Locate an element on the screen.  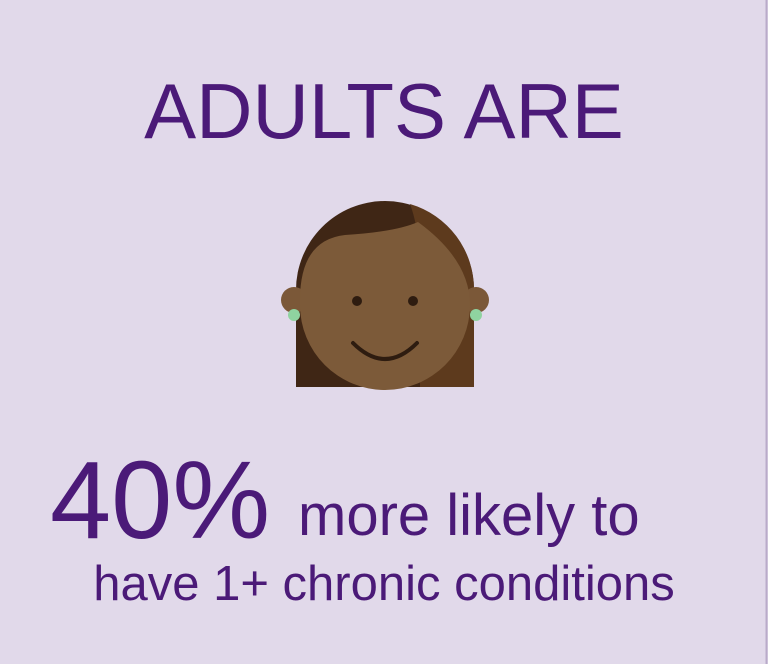
stat: 40% is located at coordinates (160, 500).